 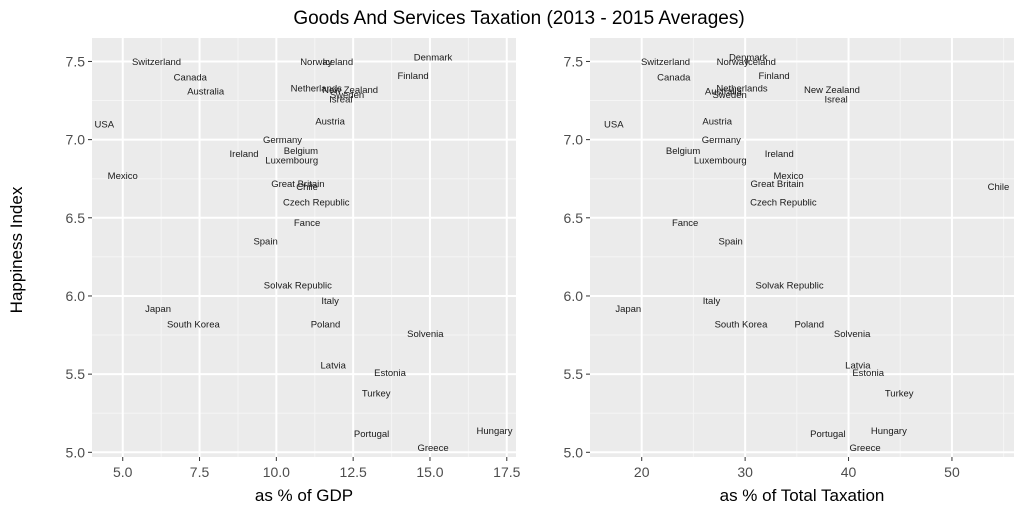 What do you see at coordinates (123, 472) in the screenshot?
I see `x-tick-label: 5.0` at bounding box center [123, 472].